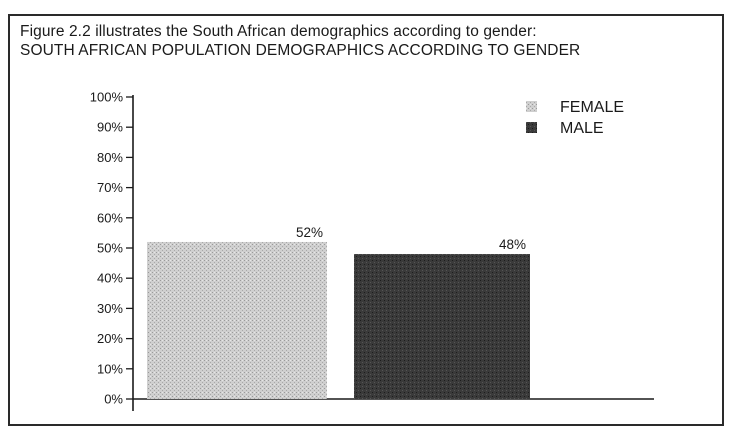  I want to click on legend: FEMALE MALE, so click(575, 118).